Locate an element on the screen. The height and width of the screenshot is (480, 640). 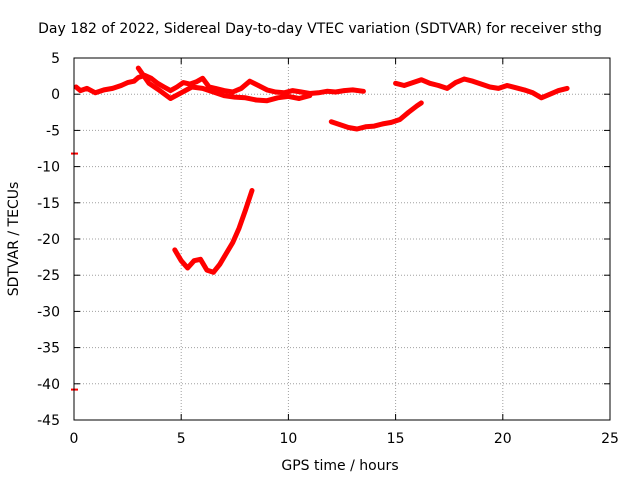
y-tick-label: -20 is located at coordinates (48, 240).